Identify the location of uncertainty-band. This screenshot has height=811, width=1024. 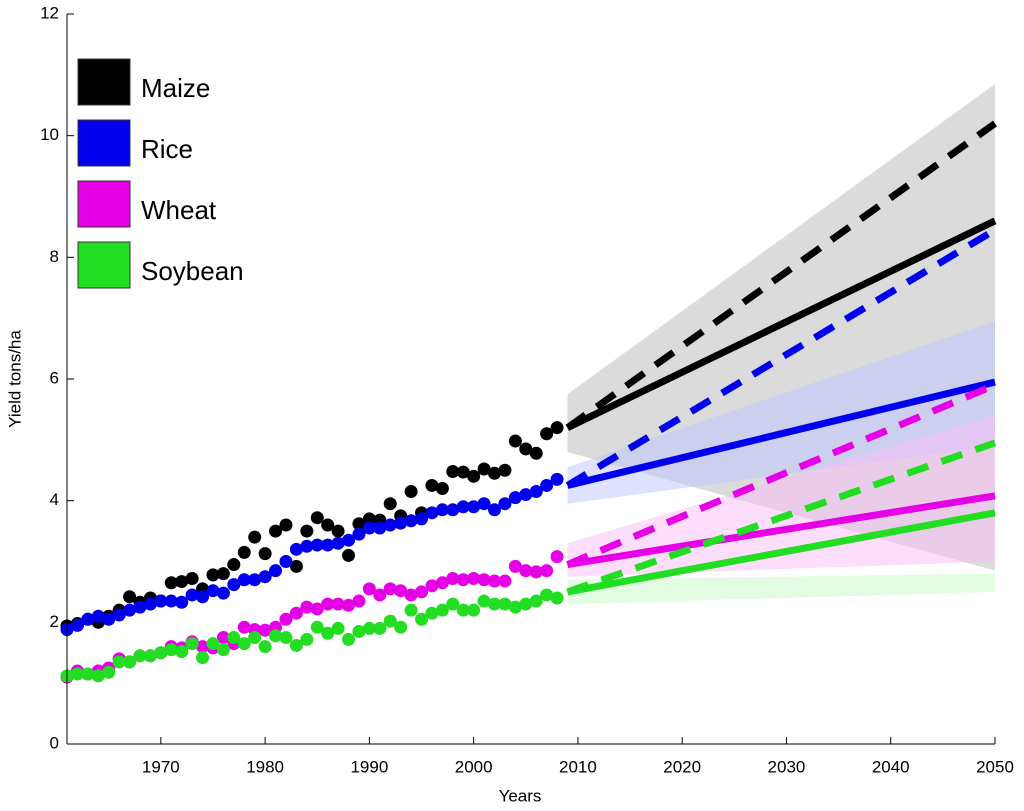
(781, 589).